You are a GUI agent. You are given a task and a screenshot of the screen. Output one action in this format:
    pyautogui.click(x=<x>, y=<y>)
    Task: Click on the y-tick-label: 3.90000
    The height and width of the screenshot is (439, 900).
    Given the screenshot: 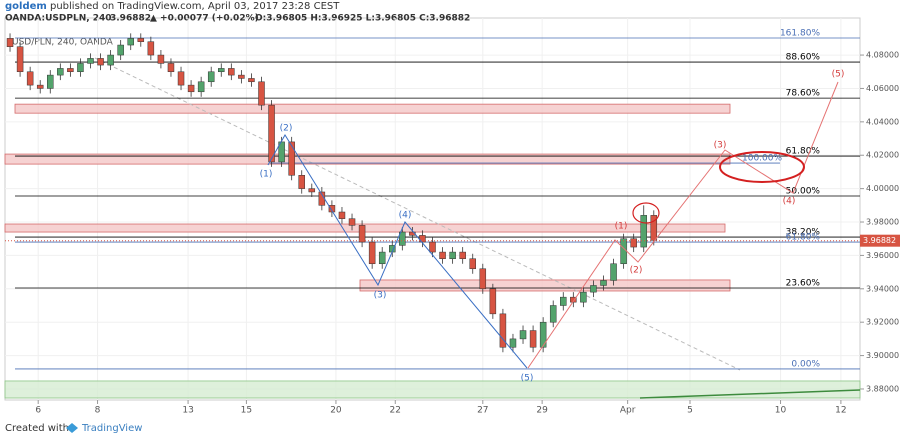 What is the action you would take?
    pyautogui.click(x=882, y=355)
    